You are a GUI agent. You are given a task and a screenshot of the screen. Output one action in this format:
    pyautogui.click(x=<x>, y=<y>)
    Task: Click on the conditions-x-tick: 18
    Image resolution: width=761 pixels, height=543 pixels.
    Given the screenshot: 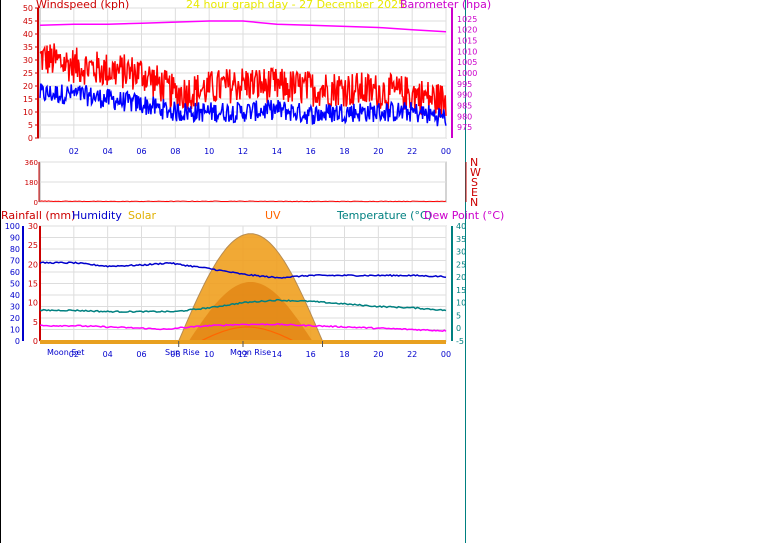 What is the action you would take?
    pyautogui.click(x=344, y=354)
    